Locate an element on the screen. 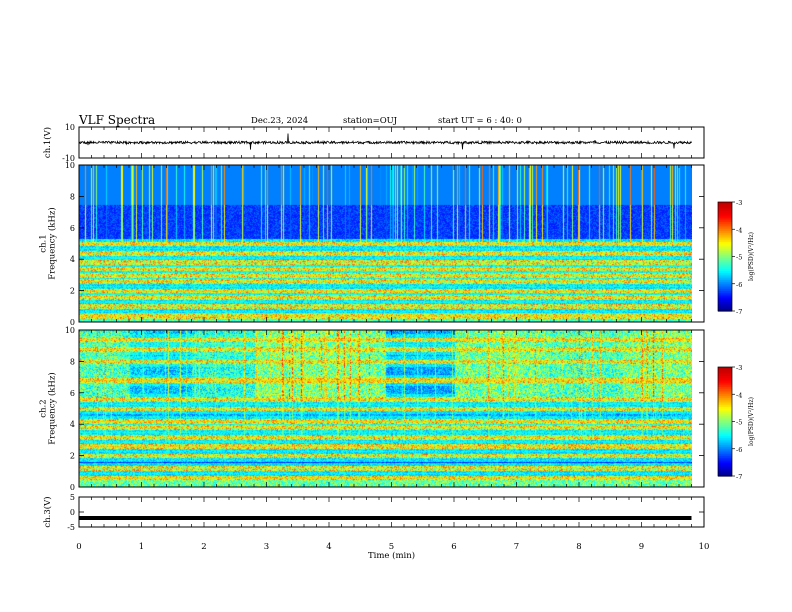  xtick-label-9: 9 is located at coordinates (641, 547).